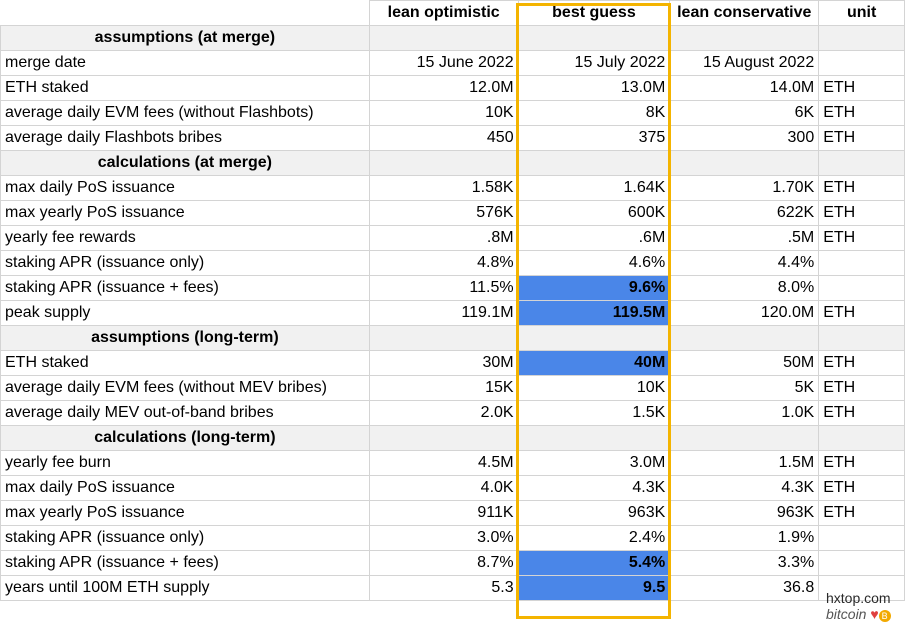 Image resolution: width=905 pixels, height=624 pixels. Describe the element at coordinates (744, 138) in the screenshot. I see `value-cell-lean-conservative: 300` at that location.